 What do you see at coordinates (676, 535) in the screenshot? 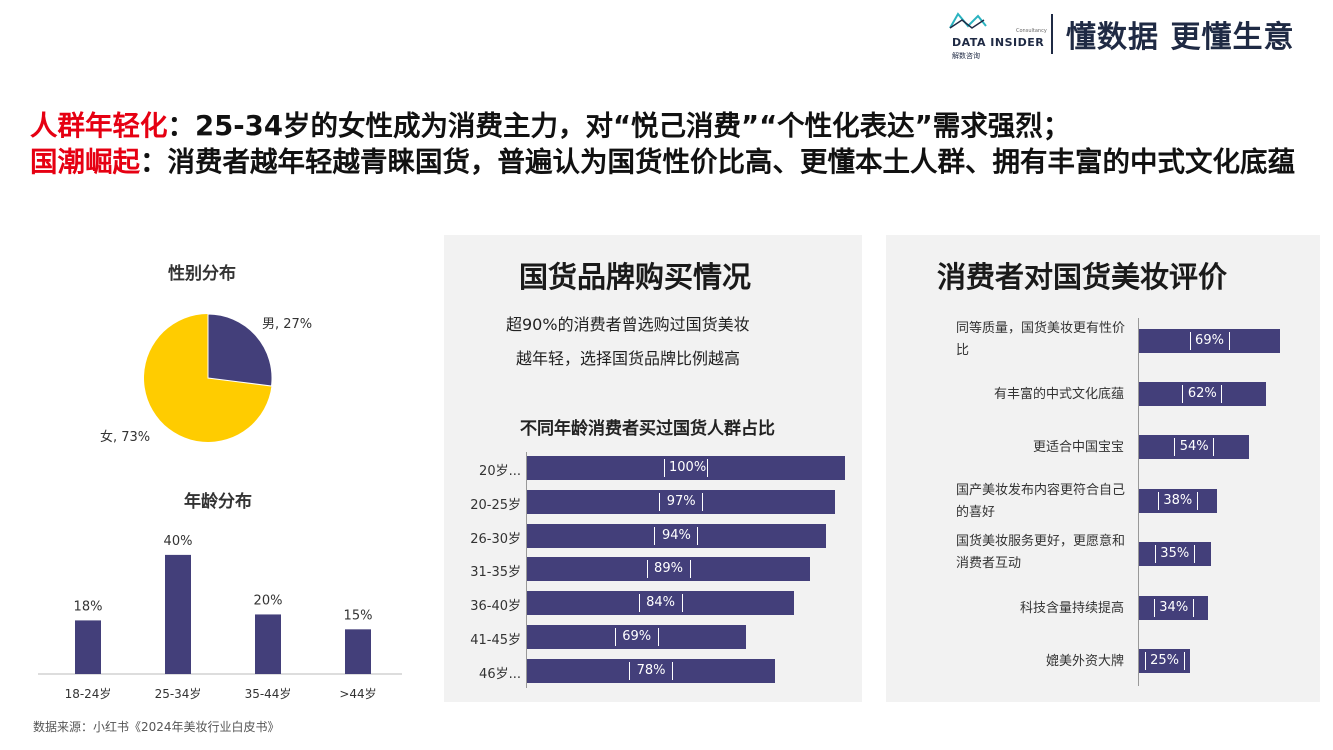
I see `purchase-value-label: 94%` at bounding box center [676, 535].